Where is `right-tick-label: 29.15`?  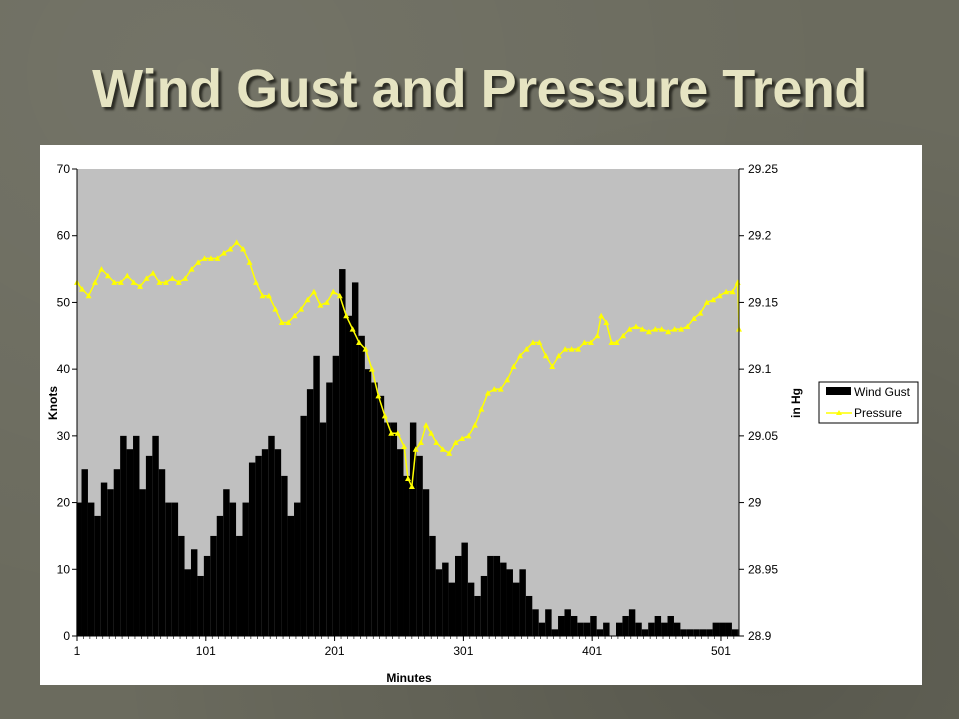 right-tick-label: 29.15 is located at coordinates (763, 302).